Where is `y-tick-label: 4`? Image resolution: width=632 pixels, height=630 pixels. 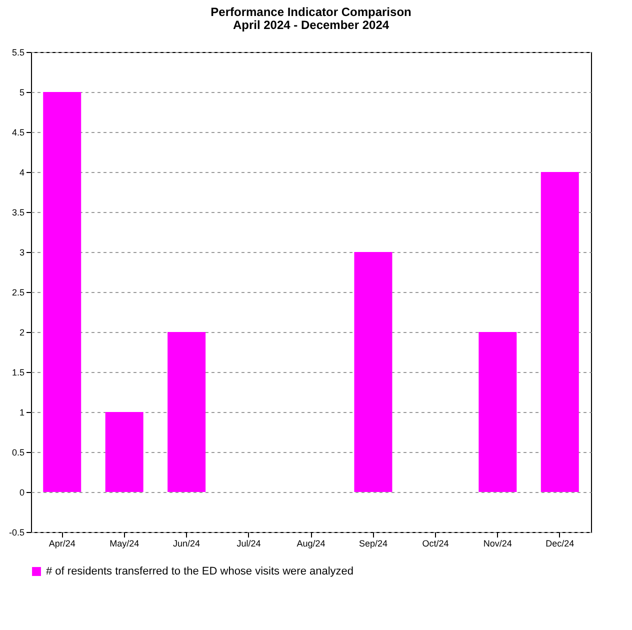
y-tick-label: 4 is located at coordinates (21, 173).